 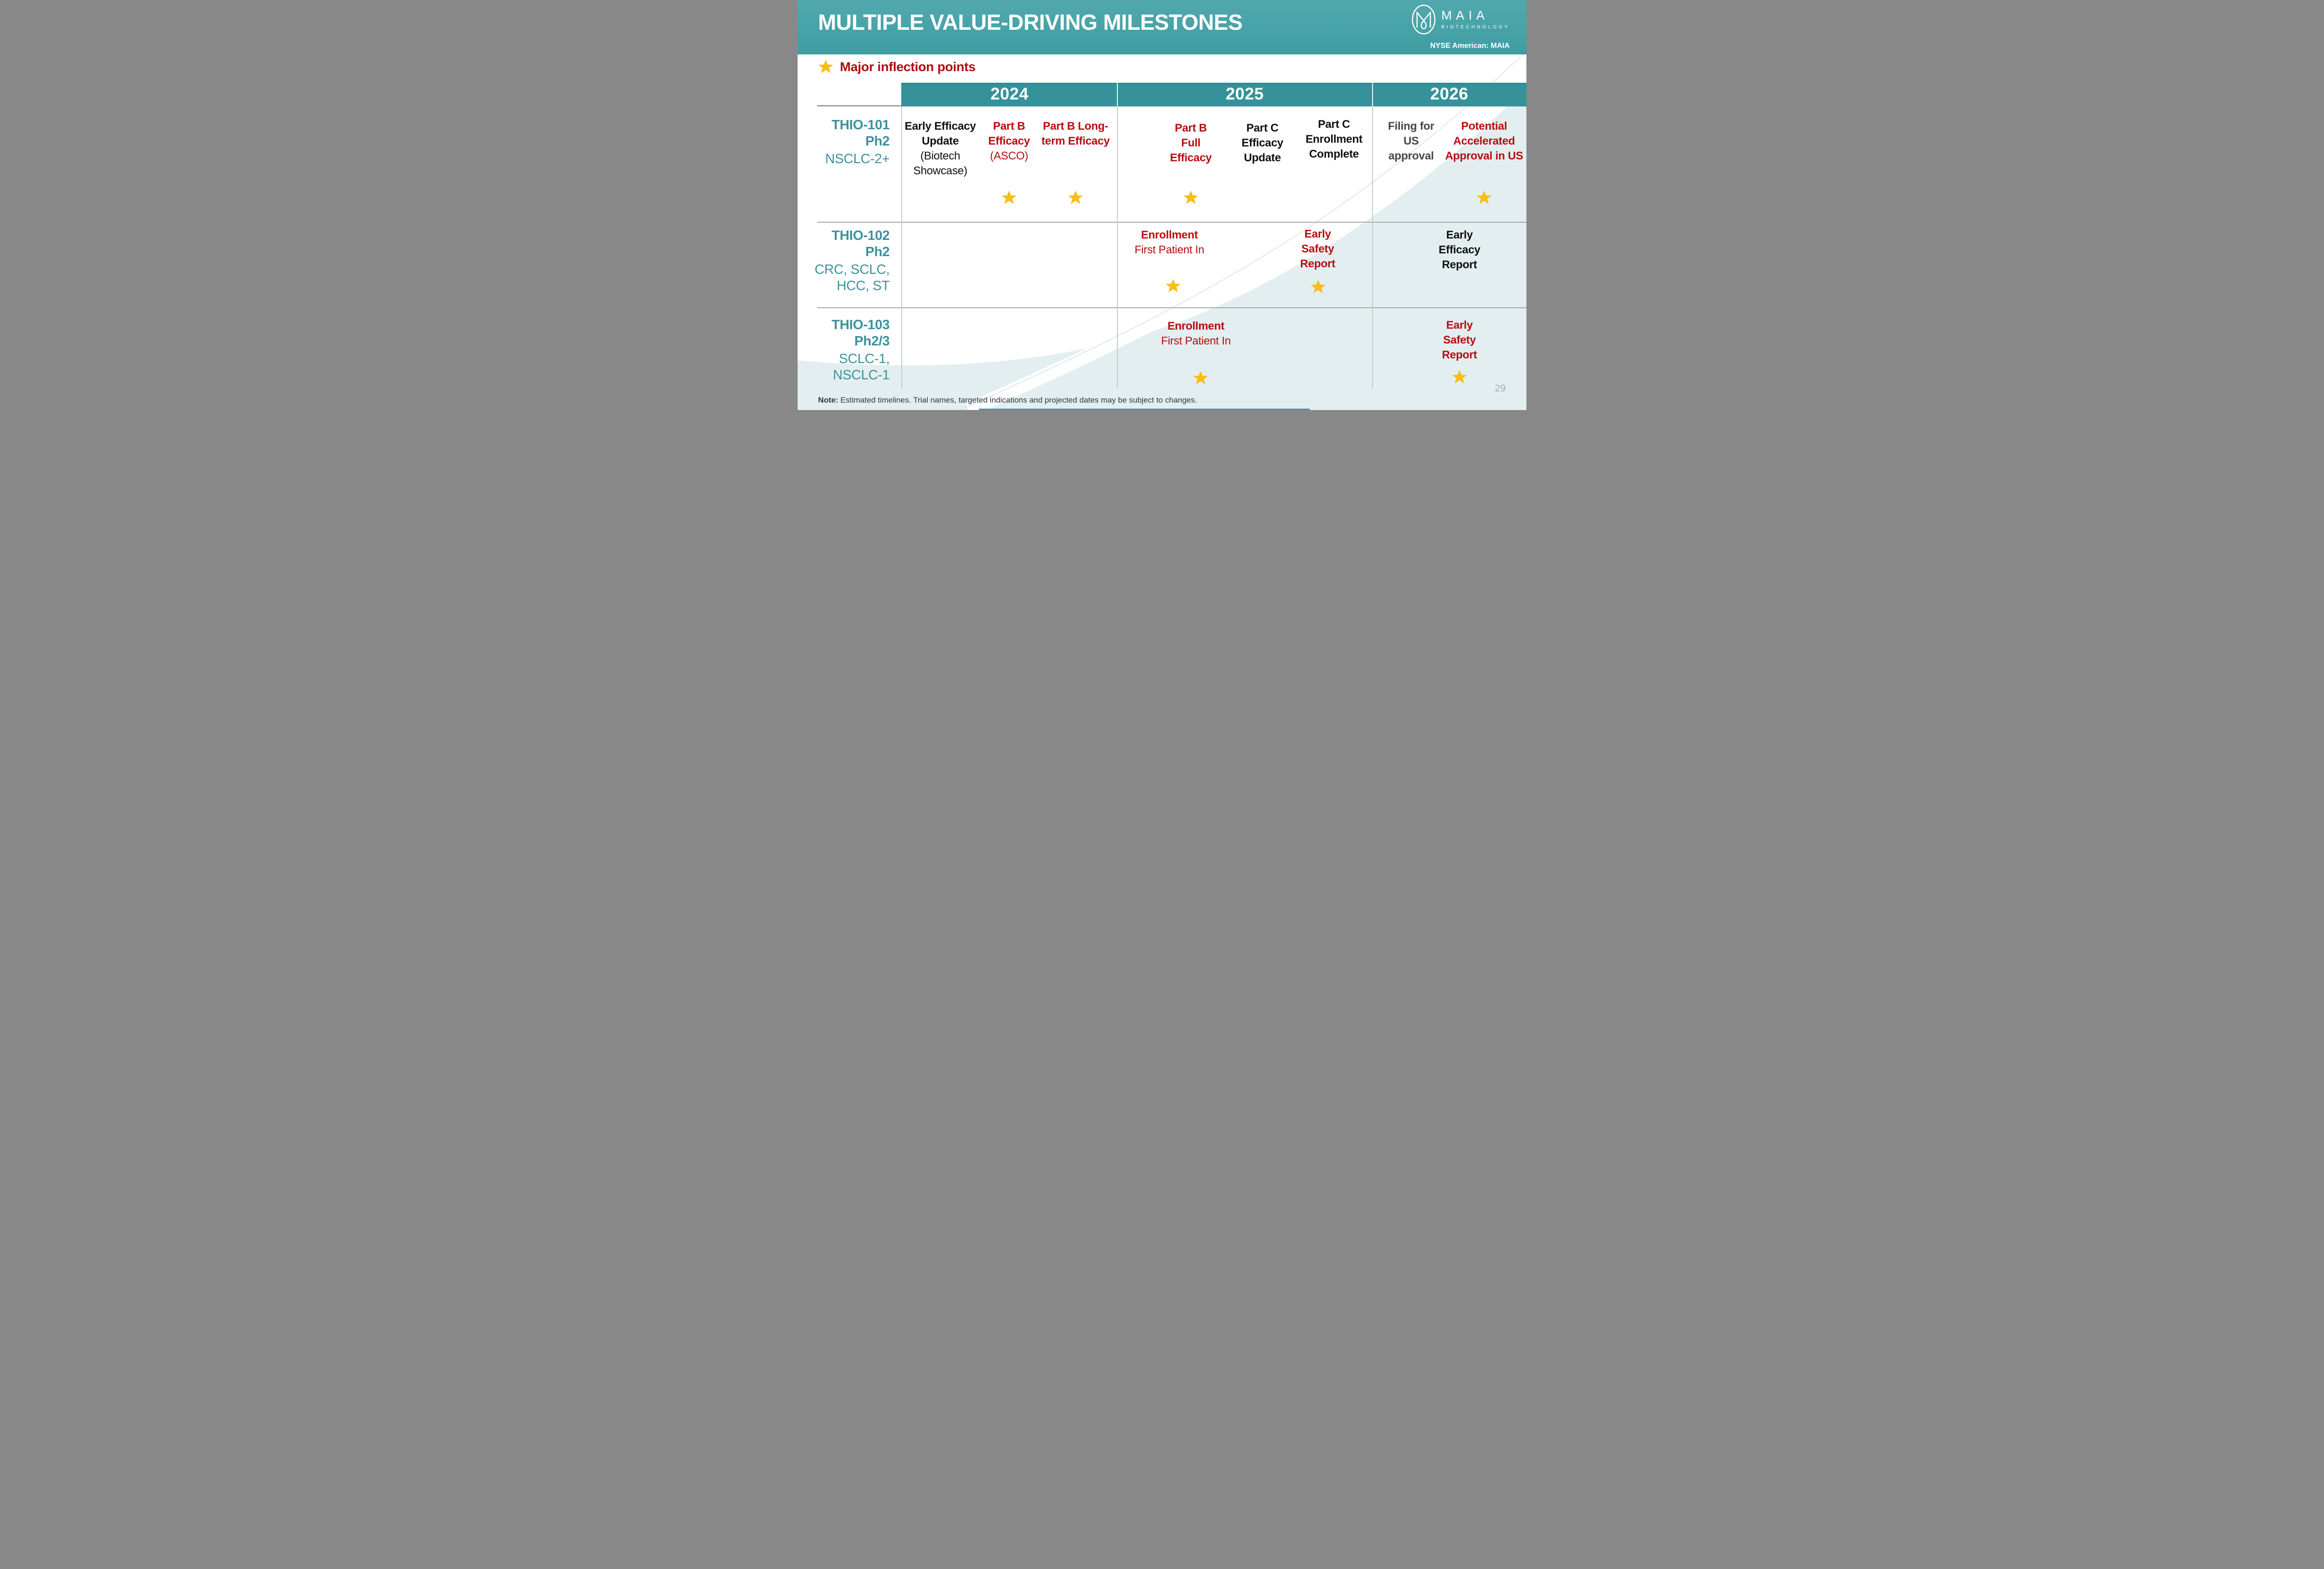 I want to click on milestone-filing-us-approval: Filing for US approval, so click(x=1411, y=141).